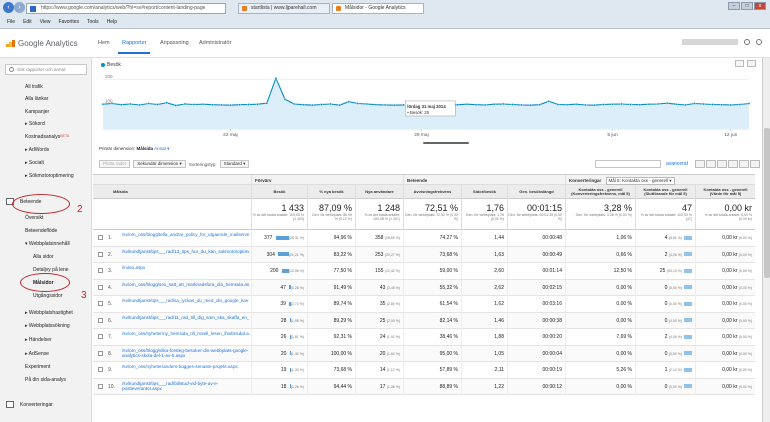 This screenshot has height=422, width=770. What do you see at coordinates (11, 22) in the screenshot?
I see `menu-file: File` at bounding box center [11, 22].